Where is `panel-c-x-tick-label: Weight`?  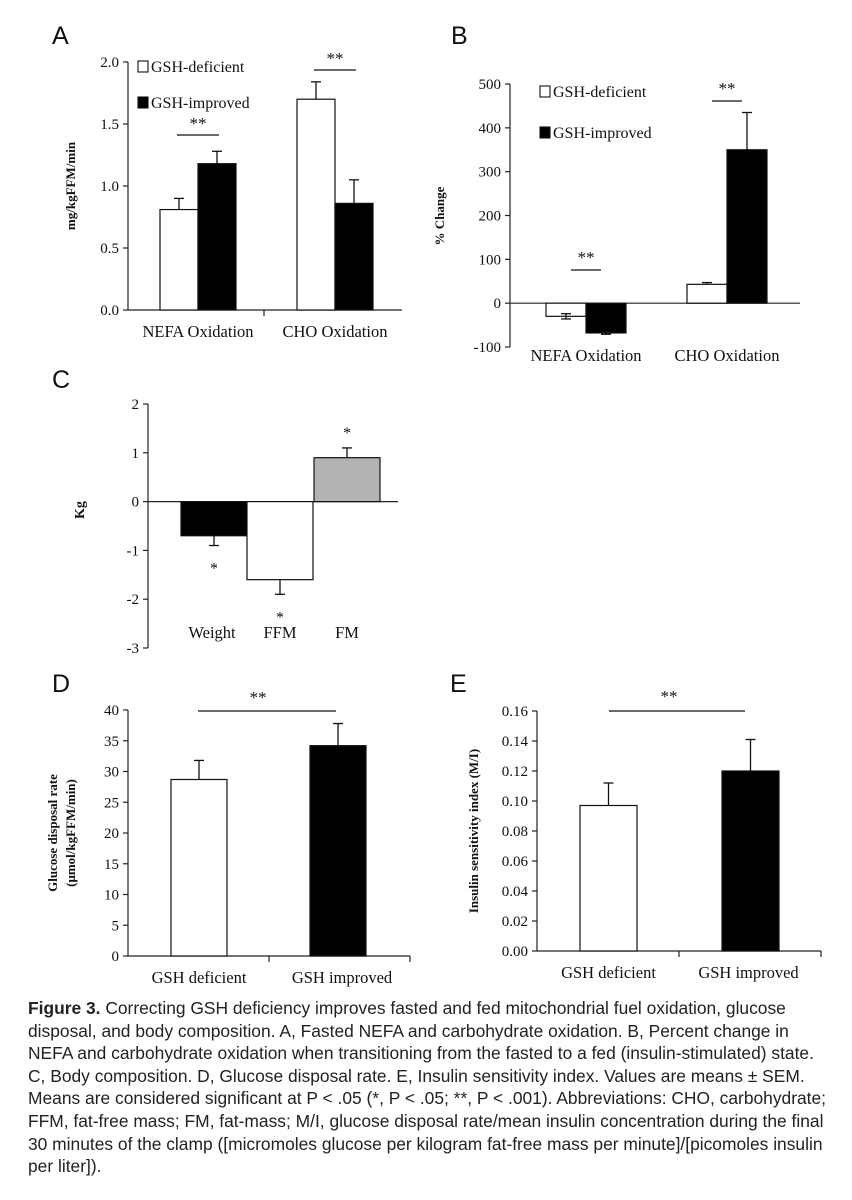 panel-c-x-tick-label: Weight is located at coordinates (212, 632).